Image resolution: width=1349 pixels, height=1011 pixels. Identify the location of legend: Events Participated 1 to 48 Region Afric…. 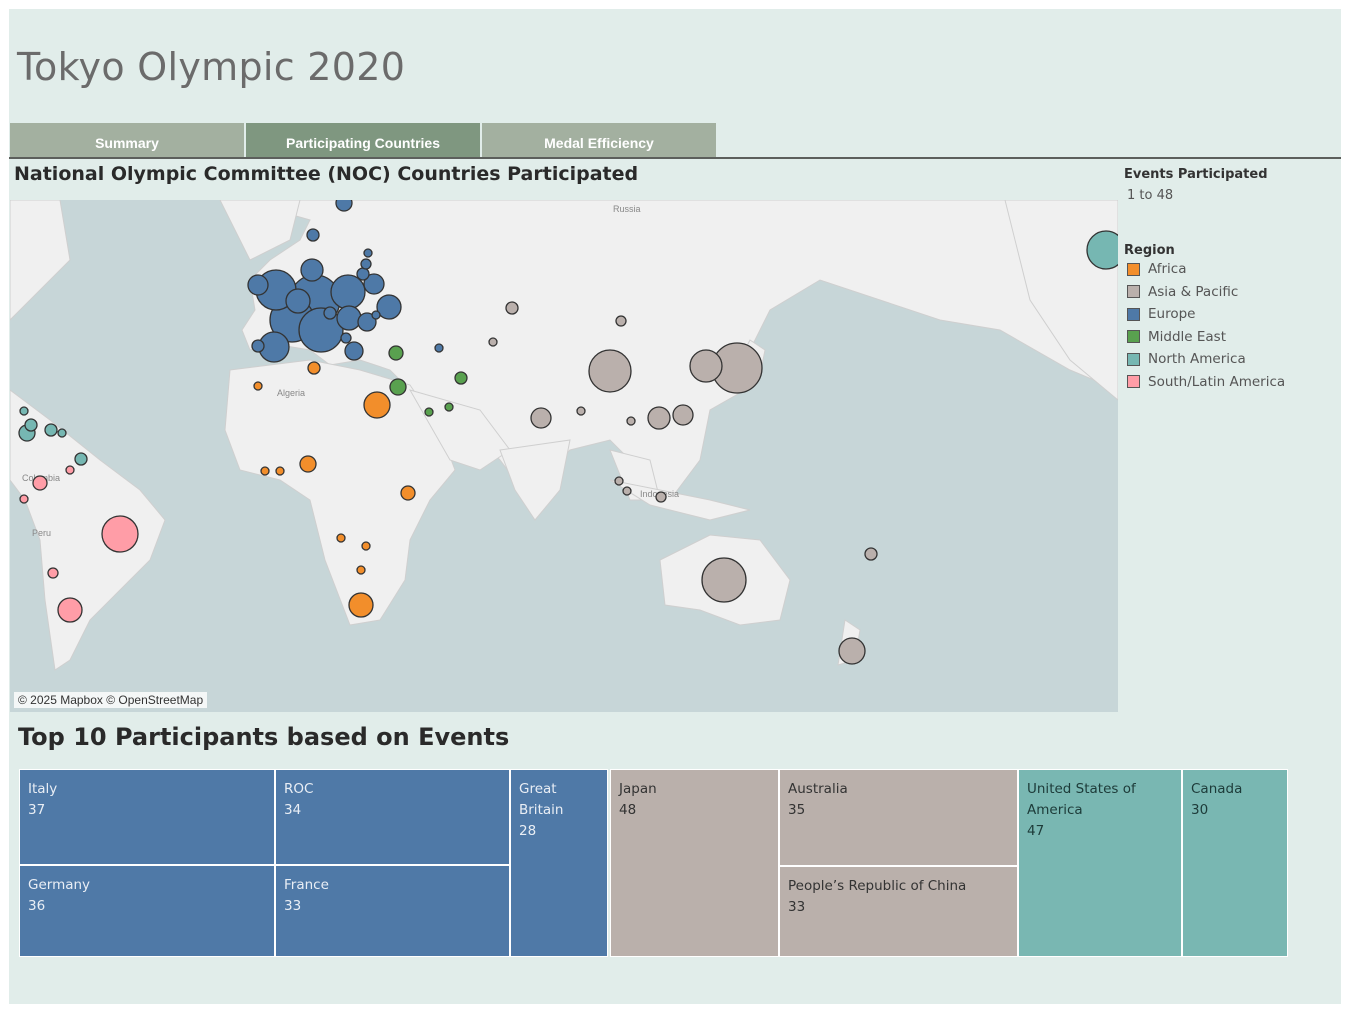
(1229, 280).